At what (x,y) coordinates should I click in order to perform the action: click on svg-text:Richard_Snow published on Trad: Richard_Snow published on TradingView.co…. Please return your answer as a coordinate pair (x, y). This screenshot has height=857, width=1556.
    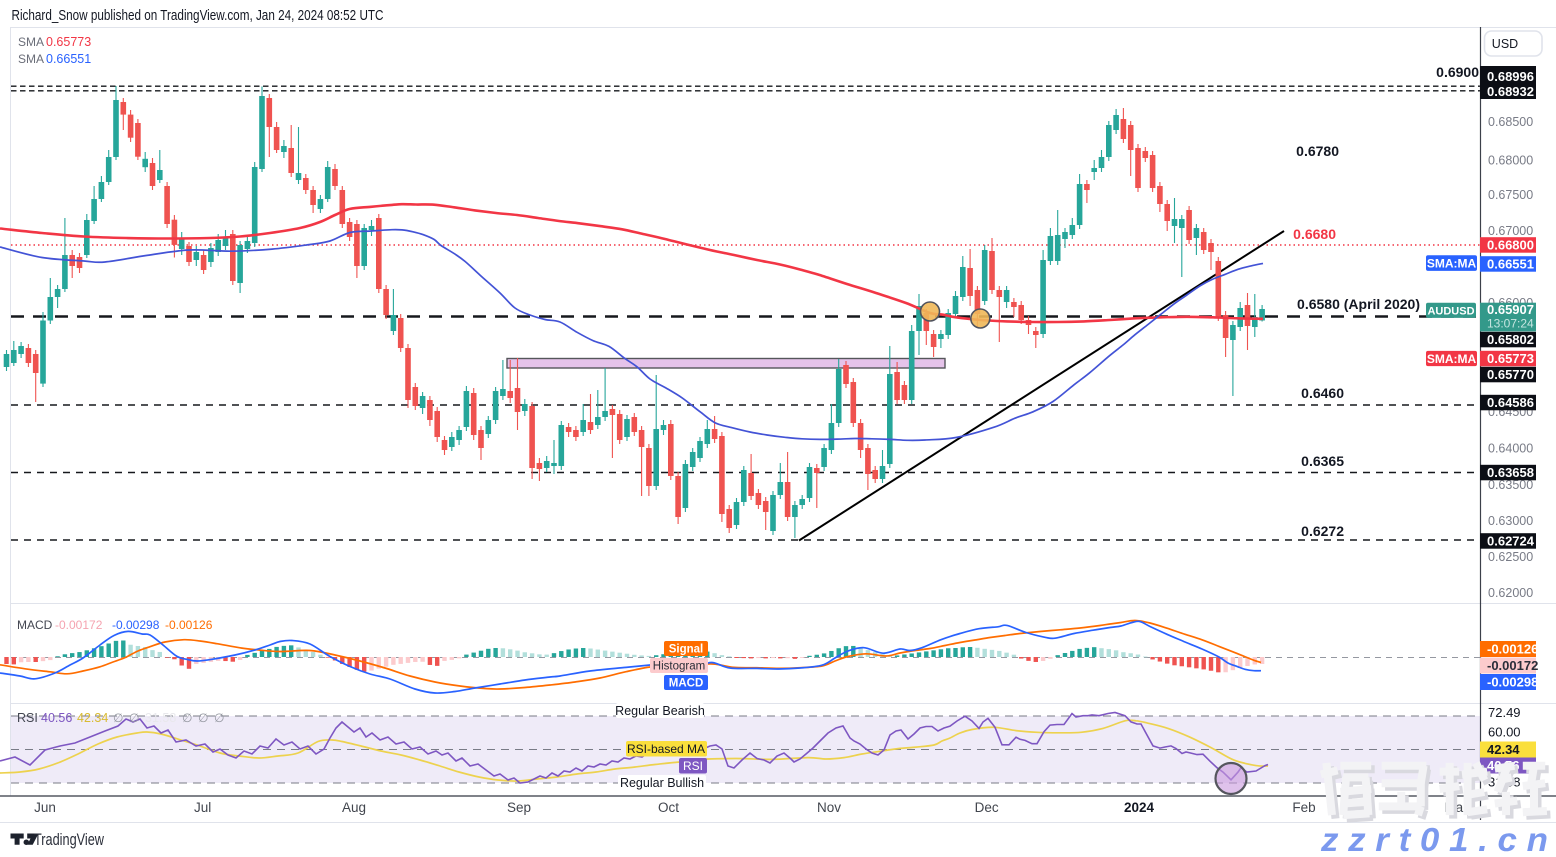
    Looking at the image, I should click on (198, 16).